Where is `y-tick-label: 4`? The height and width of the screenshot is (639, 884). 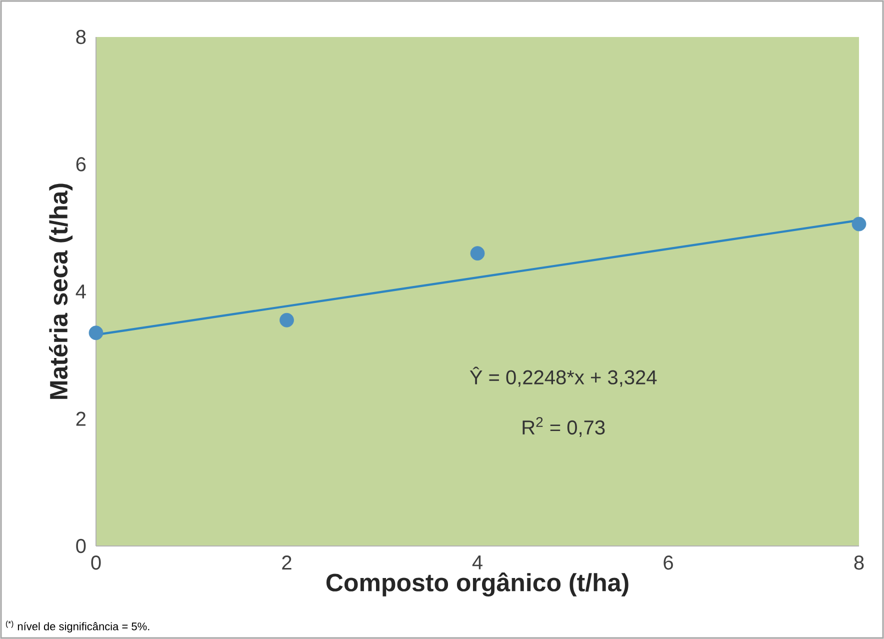 y-tick-label: 4 is located at coordinates (81, 291).